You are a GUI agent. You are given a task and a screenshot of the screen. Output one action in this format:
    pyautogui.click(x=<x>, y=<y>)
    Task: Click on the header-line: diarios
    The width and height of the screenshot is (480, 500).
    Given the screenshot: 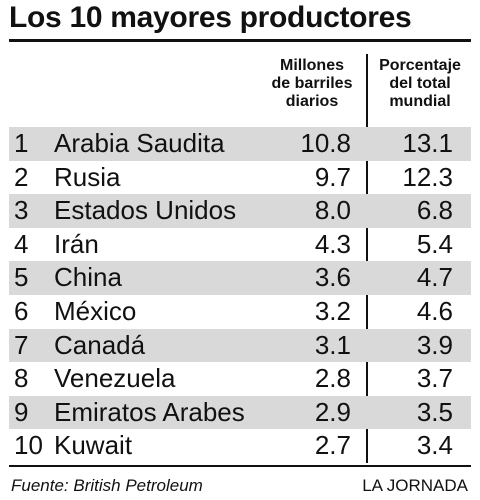 What is the action you would take?
    pyautogui.click(x=312, y=101)
    